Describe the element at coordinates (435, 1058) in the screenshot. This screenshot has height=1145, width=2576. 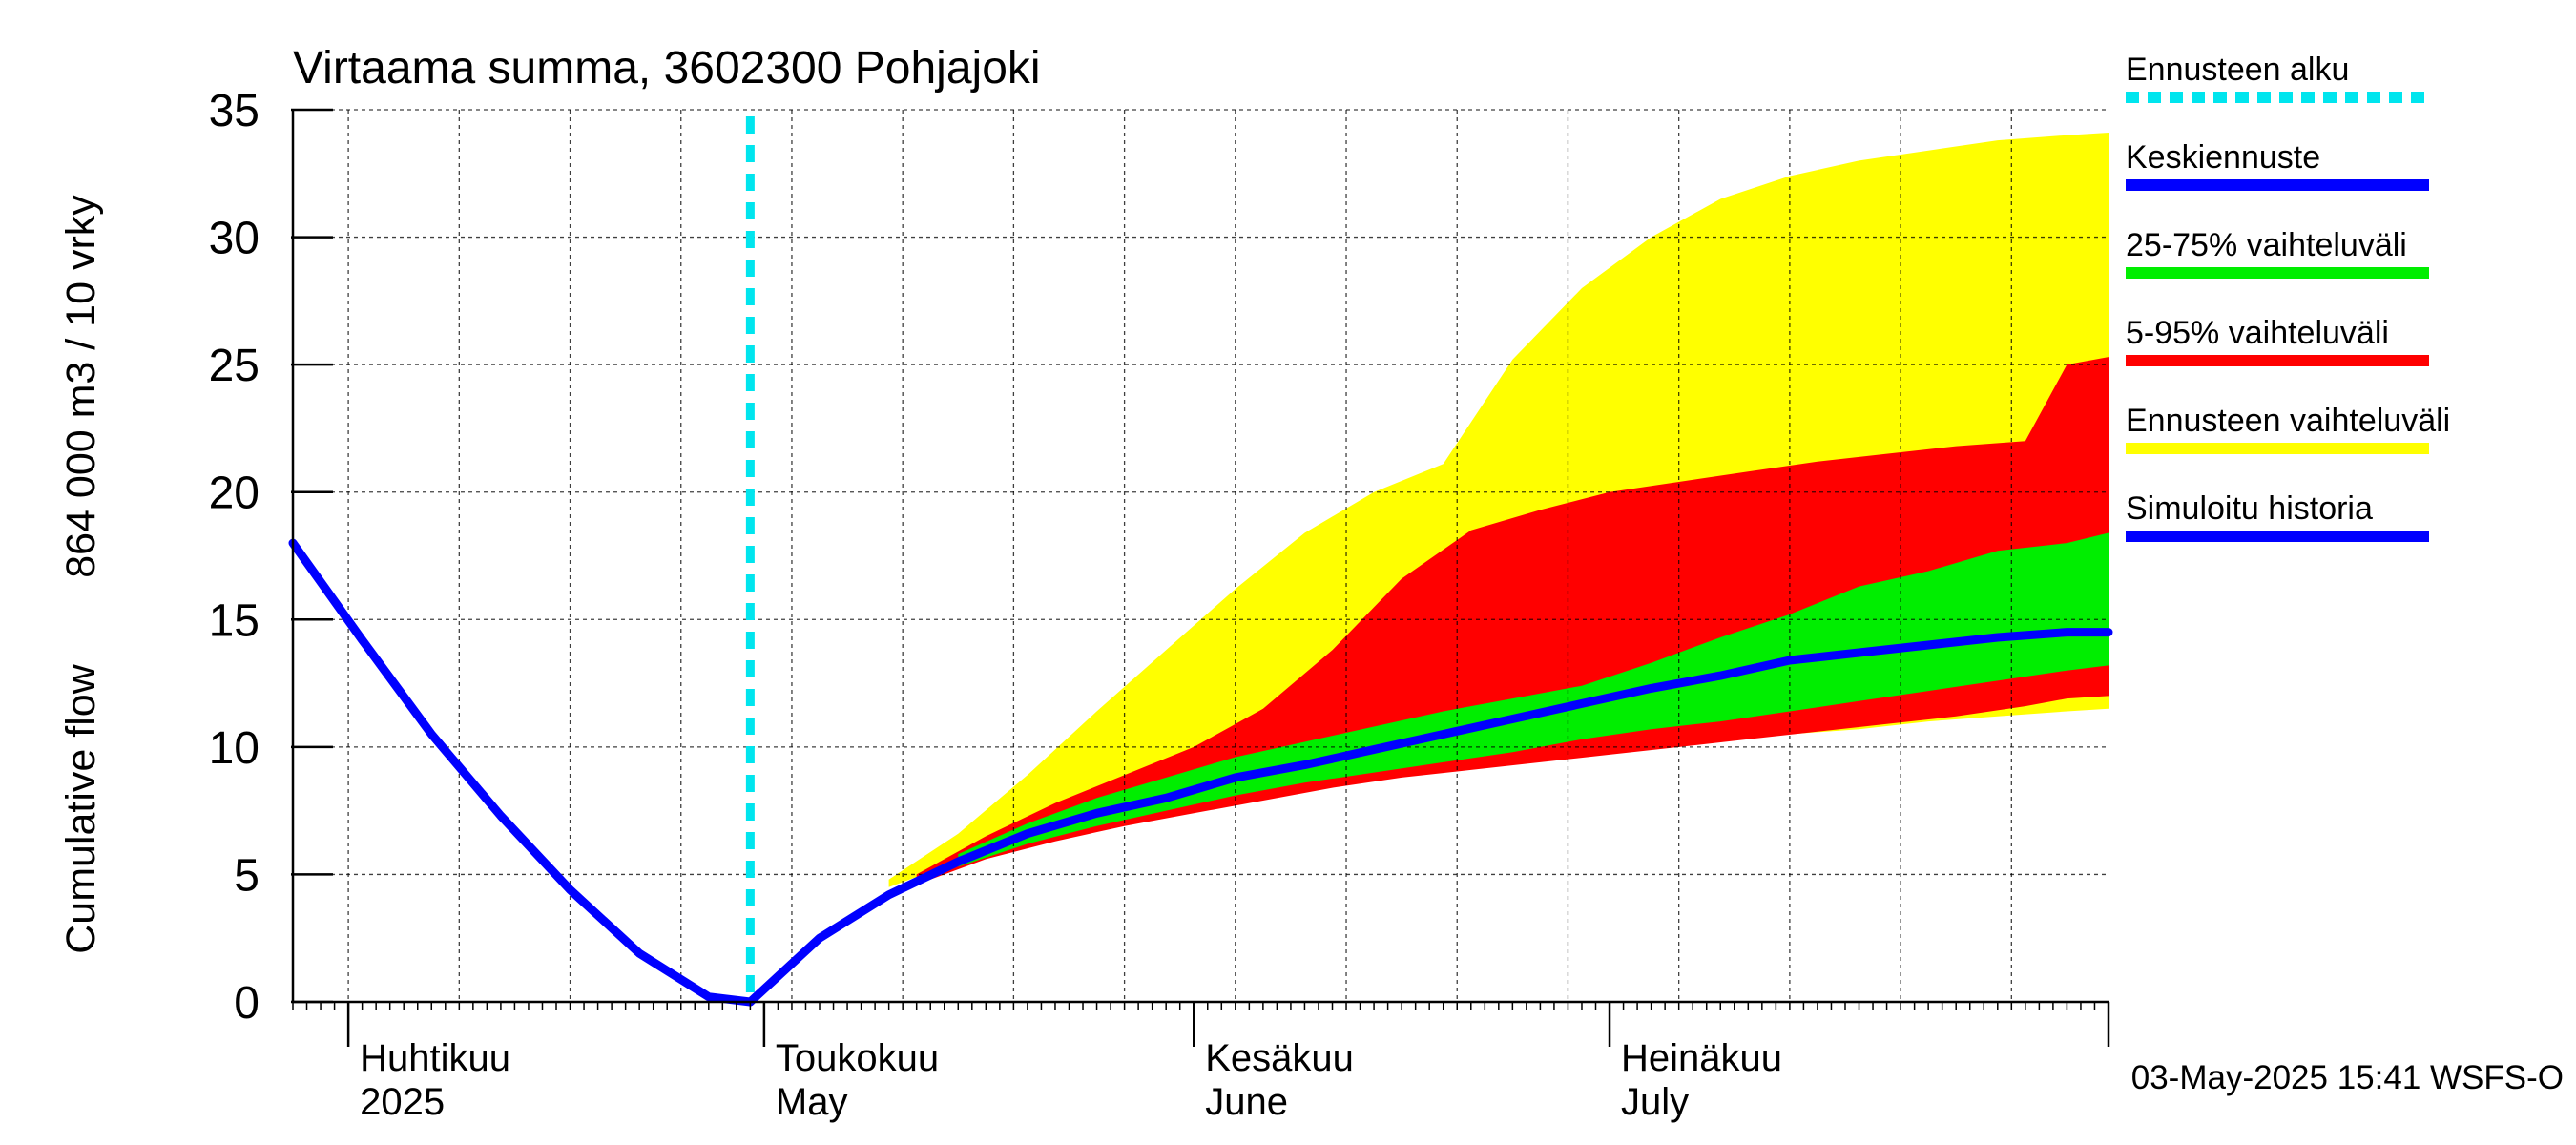
I see `month-label-fi: Huhtikuu` at that location.